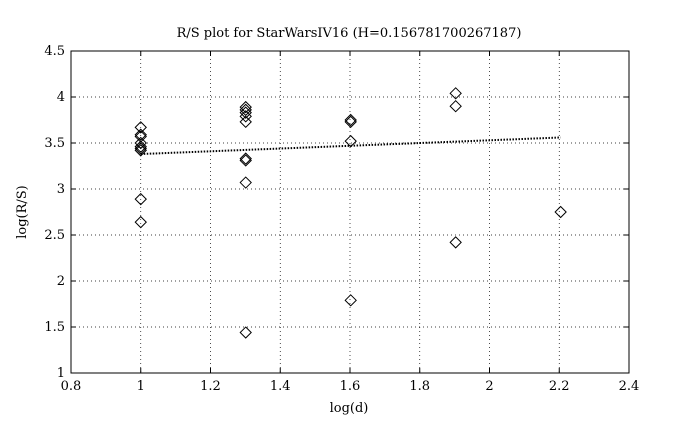 The width and height of the screenshot is (686, 430). Describe the element at coordinates (71, 386) in the screenshot. I see `x-tick-label: 0.8` at that location.